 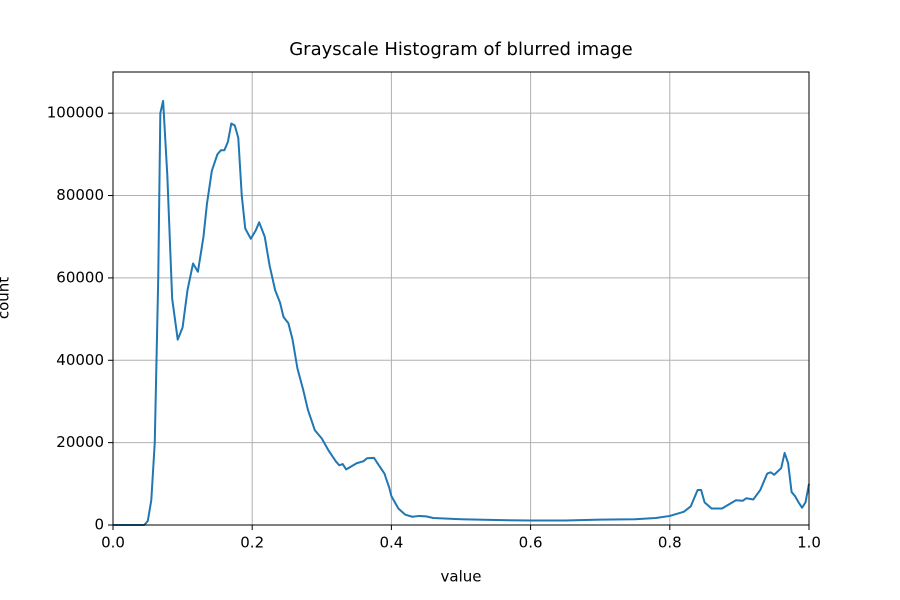 What do you see at coordinates (461, 577) in the screenshot?
I see `x-axis-label: value` at bounding box center [461, 577].